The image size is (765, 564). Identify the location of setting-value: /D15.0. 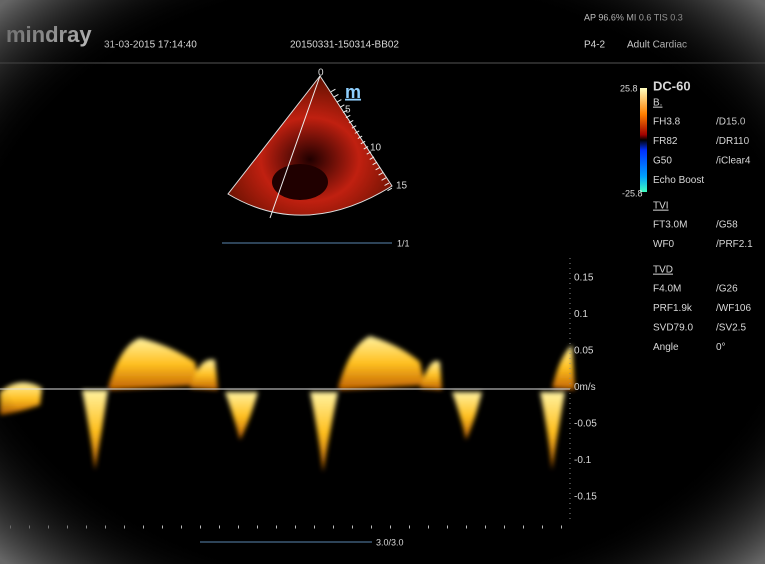
(731, 122).